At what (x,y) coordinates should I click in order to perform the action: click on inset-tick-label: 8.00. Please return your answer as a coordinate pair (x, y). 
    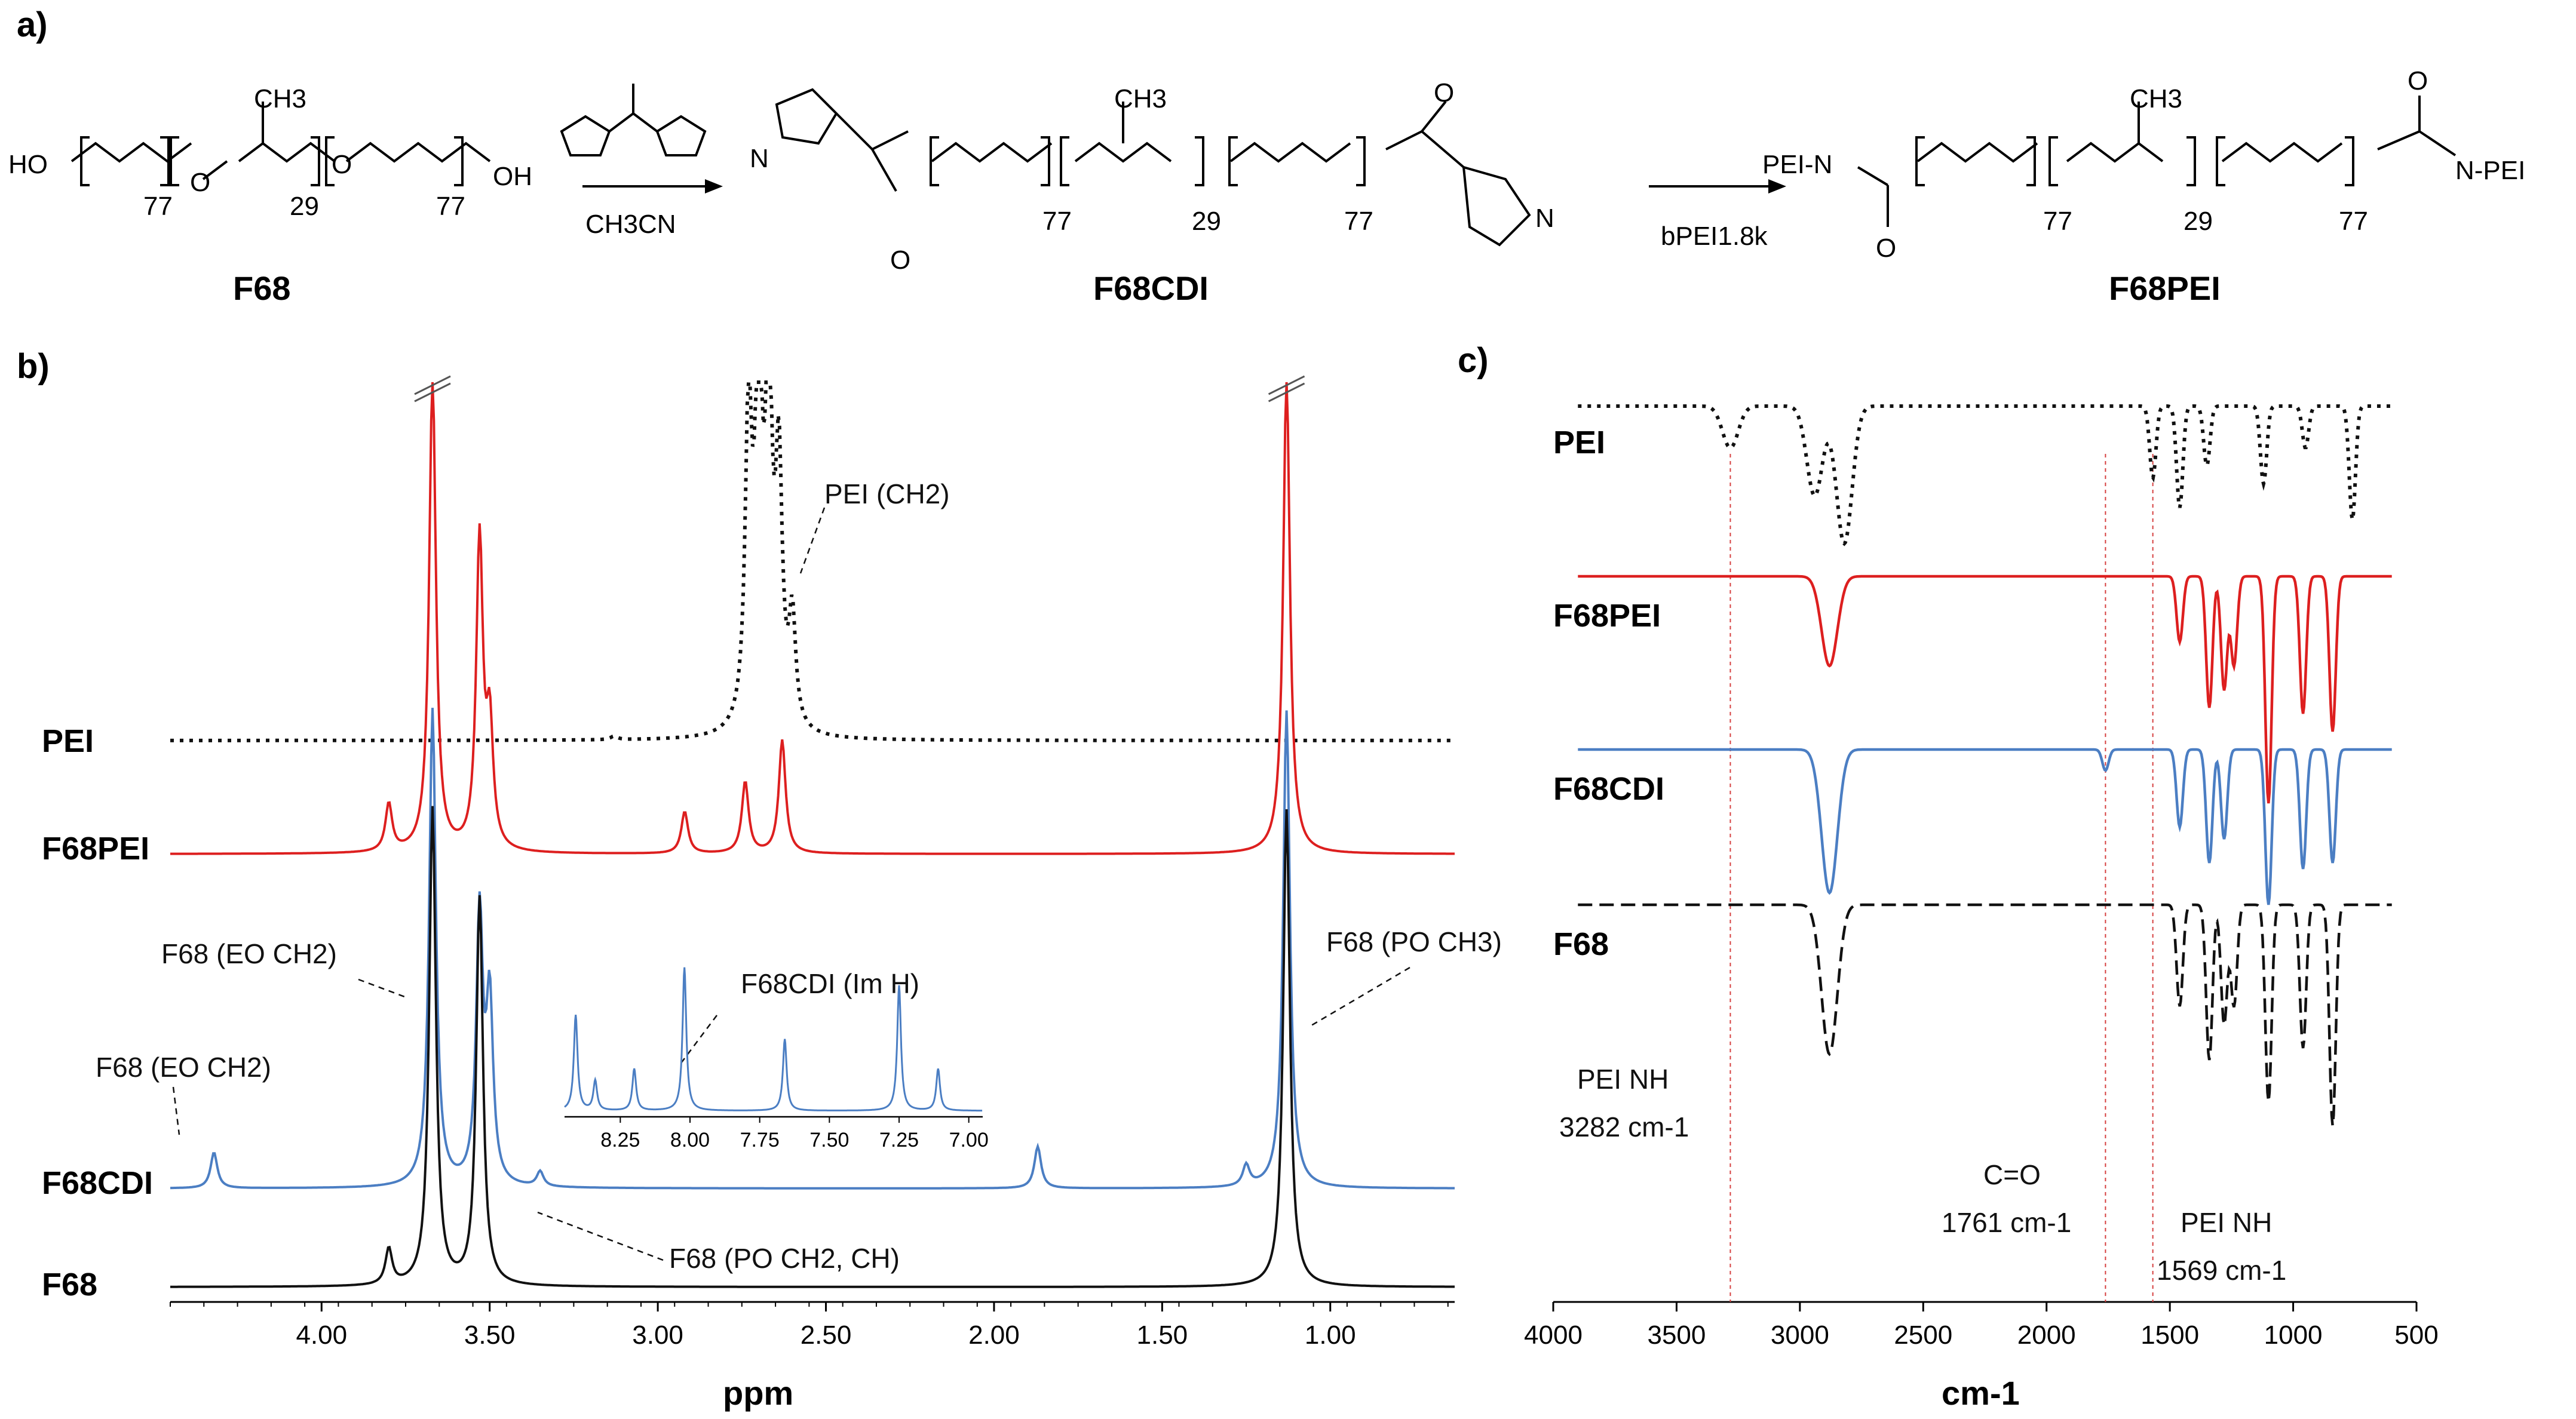
    Looking at the image, I should click on (690, 1140).